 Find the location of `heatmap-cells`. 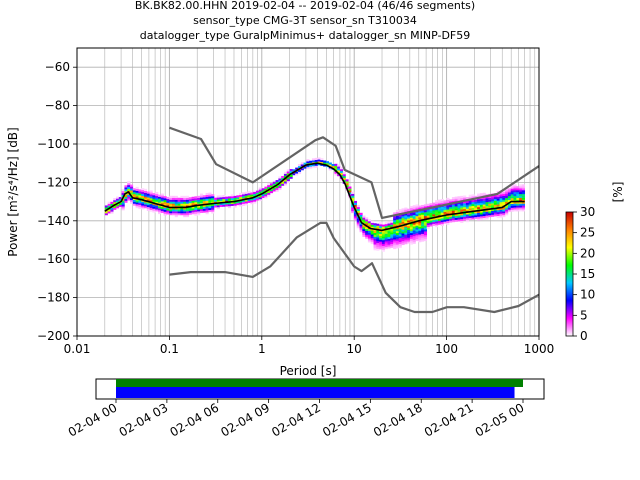

heatmap-cells is located at coordinates (314, 204).